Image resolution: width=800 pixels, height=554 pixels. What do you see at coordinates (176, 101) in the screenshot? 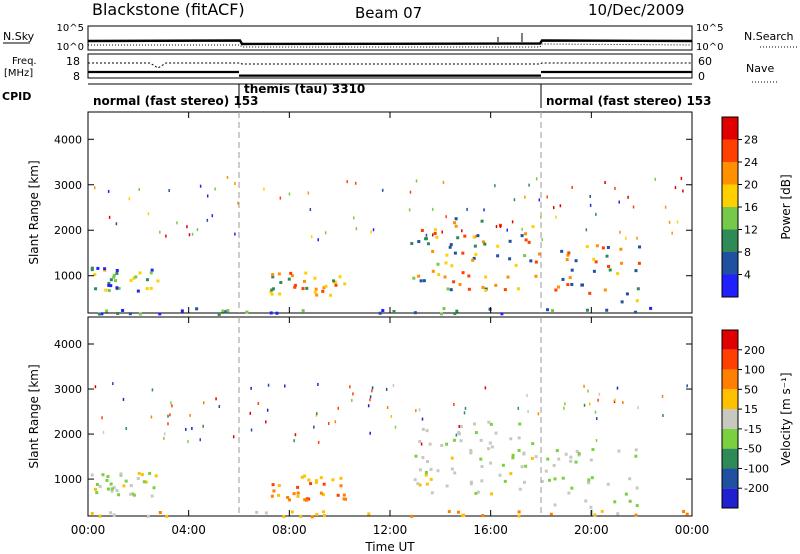
I see `cpid-segment-label: normal (fast stereo) 153` at bounding box center [176, 101].